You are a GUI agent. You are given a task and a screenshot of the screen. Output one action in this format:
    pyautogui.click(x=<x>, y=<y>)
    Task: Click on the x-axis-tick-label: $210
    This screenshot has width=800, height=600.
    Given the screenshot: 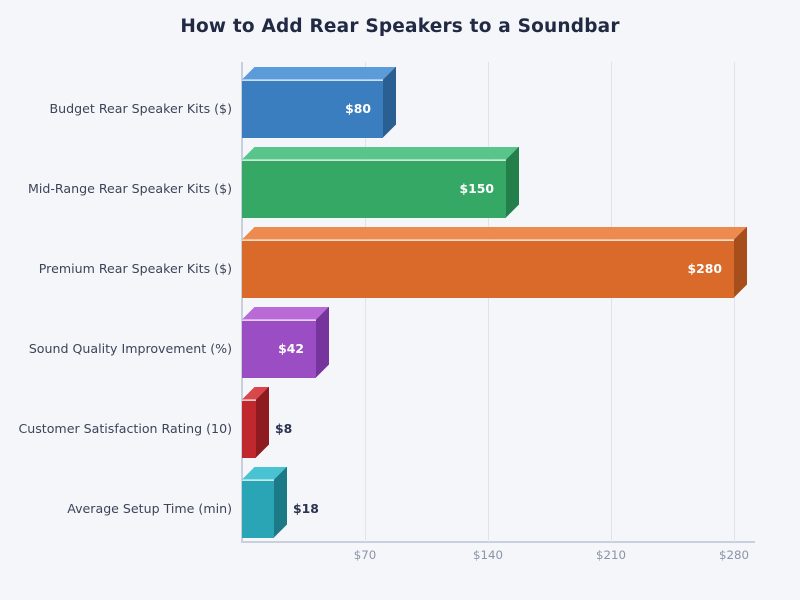 What is the action you would take?
    pyautogui.click(x=611, y=555)
    